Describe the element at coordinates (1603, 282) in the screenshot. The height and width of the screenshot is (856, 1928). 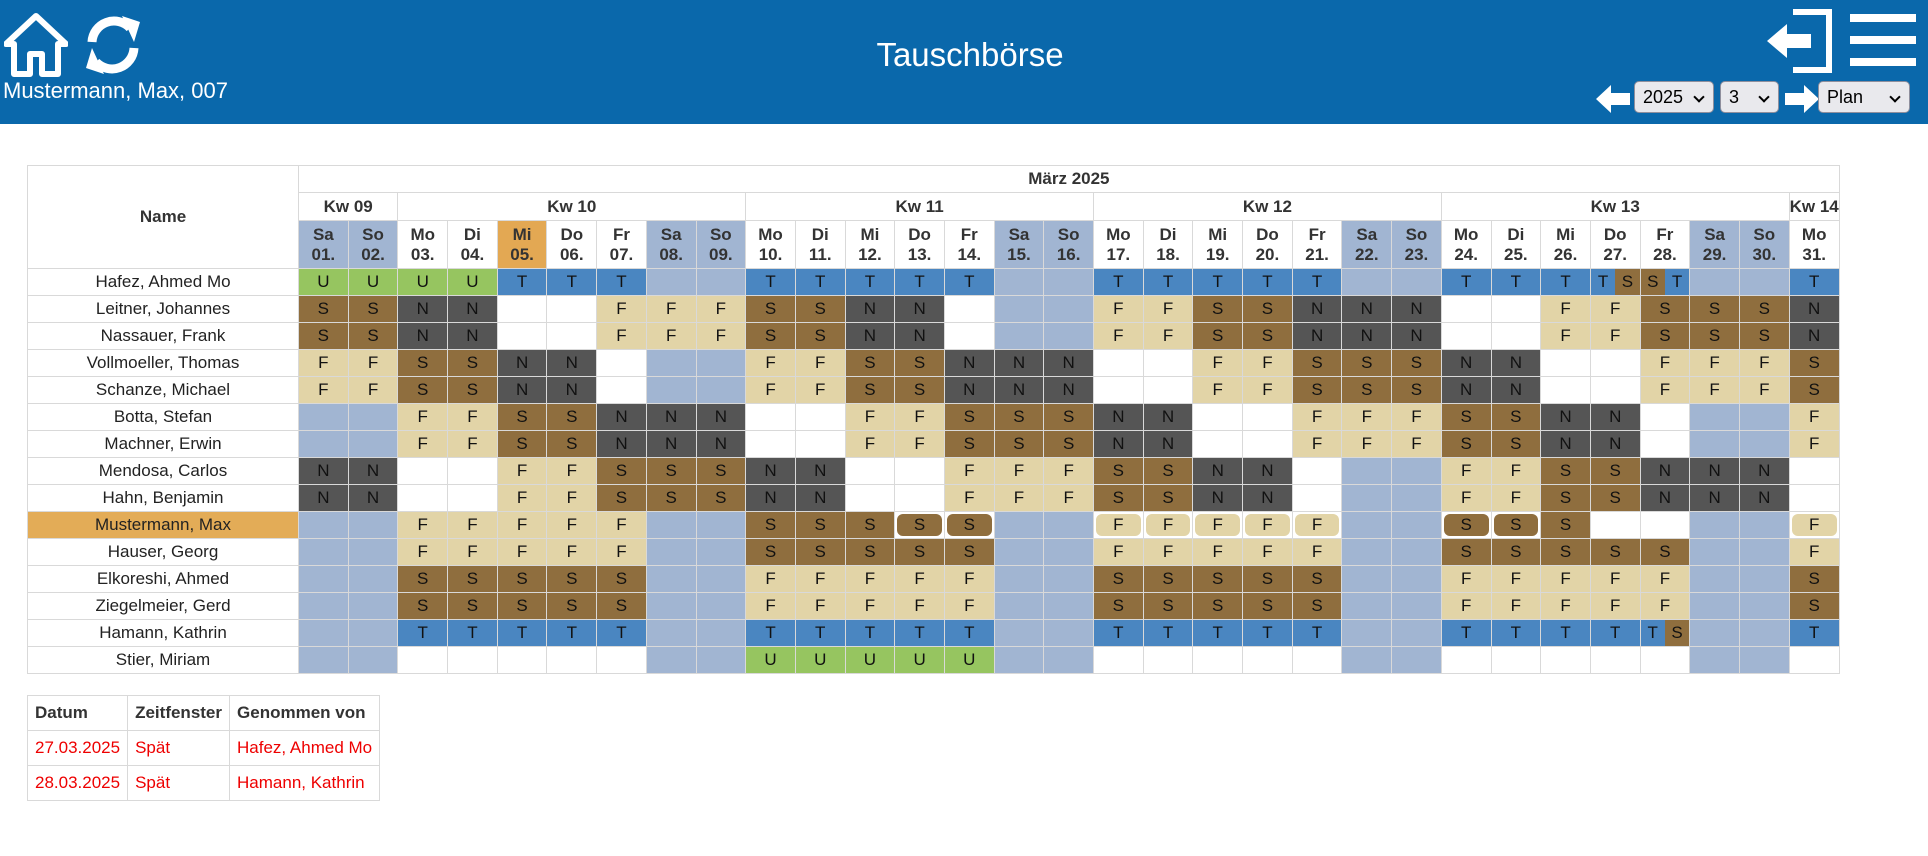
I see `shift-part: T` at that location.